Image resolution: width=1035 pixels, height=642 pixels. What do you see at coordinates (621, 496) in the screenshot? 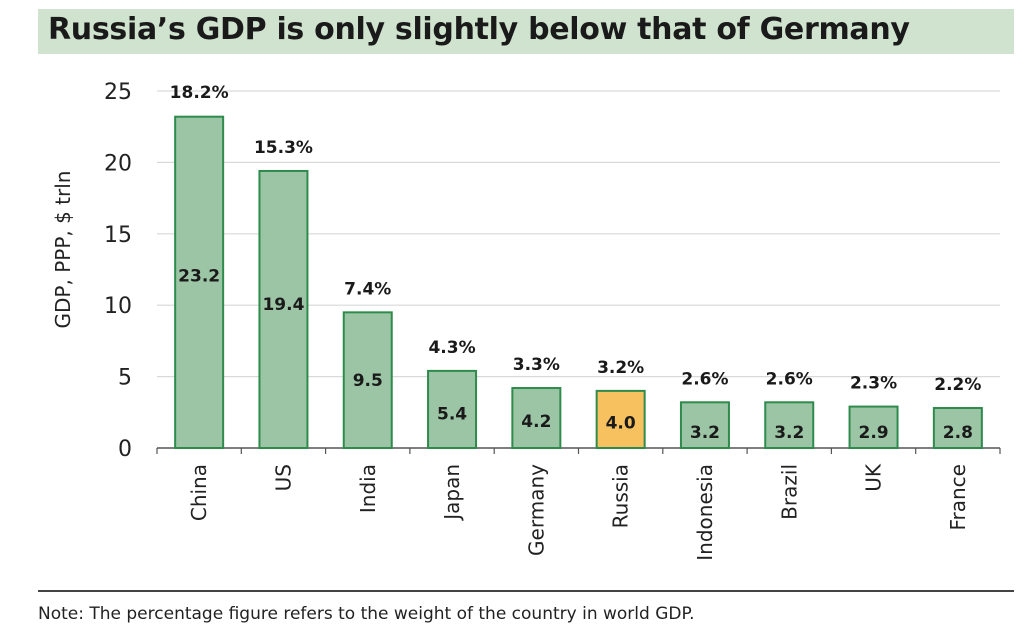
I see `x-tick-label: Russia` at bounding box center [621, 496].